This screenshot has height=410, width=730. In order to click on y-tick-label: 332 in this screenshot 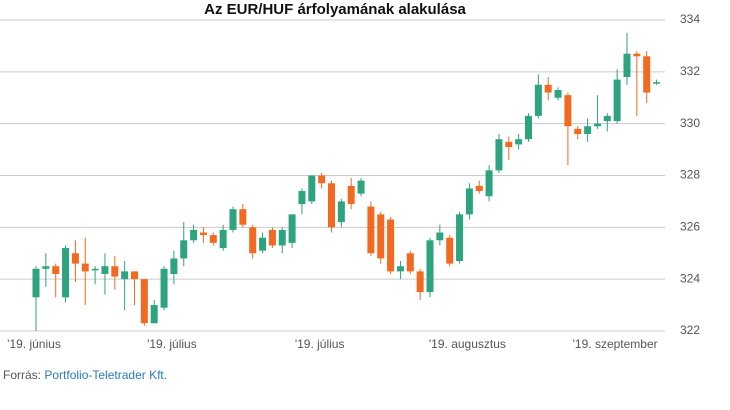, I will do `click(690, 71)`.